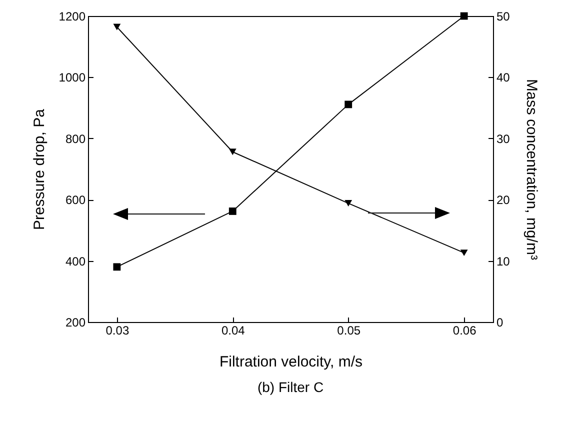 This screenshot has height=430, width=580. I want to click on y-tick-label: 600, so click(75, 200).